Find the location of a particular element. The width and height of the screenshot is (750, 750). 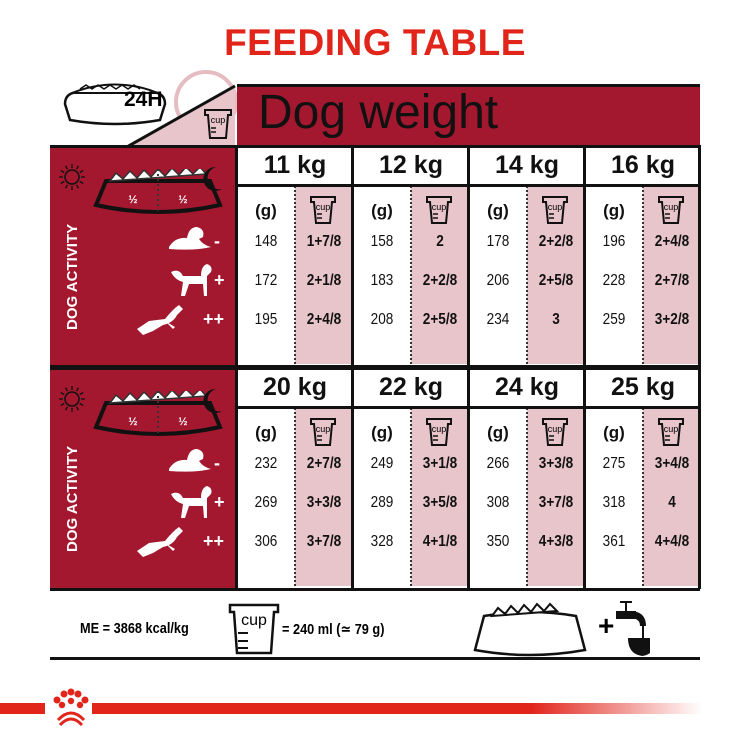

weight-header: 25 kg is located at coordinates (643, 387).